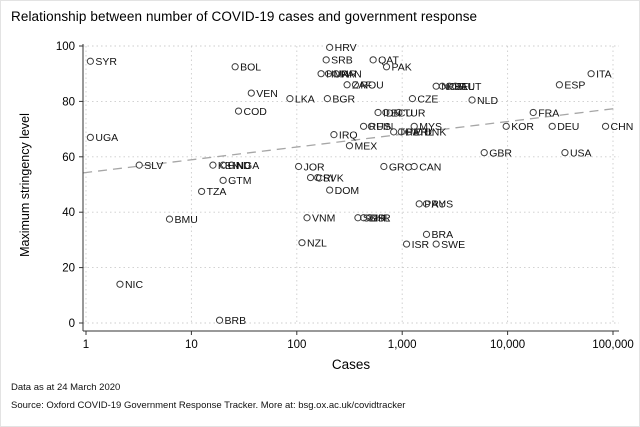 Image resolution: width=640 pixels, height=427 pixels. What do you see at coordinates (435, 133) in the screenshot?
I see `point-label: DNK` at bounding box center [435, 133].